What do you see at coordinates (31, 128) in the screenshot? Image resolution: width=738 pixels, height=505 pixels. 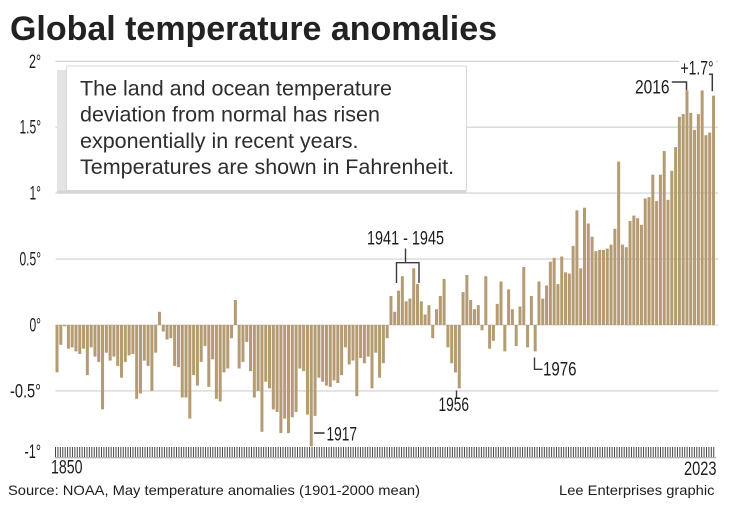 I see `svg-text: 1.5°` at bounding box center [31, 128].